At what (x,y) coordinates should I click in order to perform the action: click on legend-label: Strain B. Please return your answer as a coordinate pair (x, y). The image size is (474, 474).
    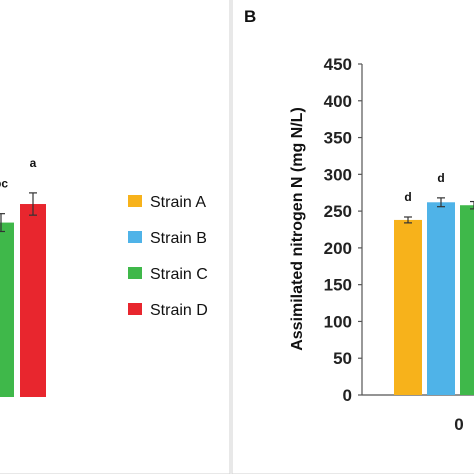
    Looking at the image, I should click on (178, 238).